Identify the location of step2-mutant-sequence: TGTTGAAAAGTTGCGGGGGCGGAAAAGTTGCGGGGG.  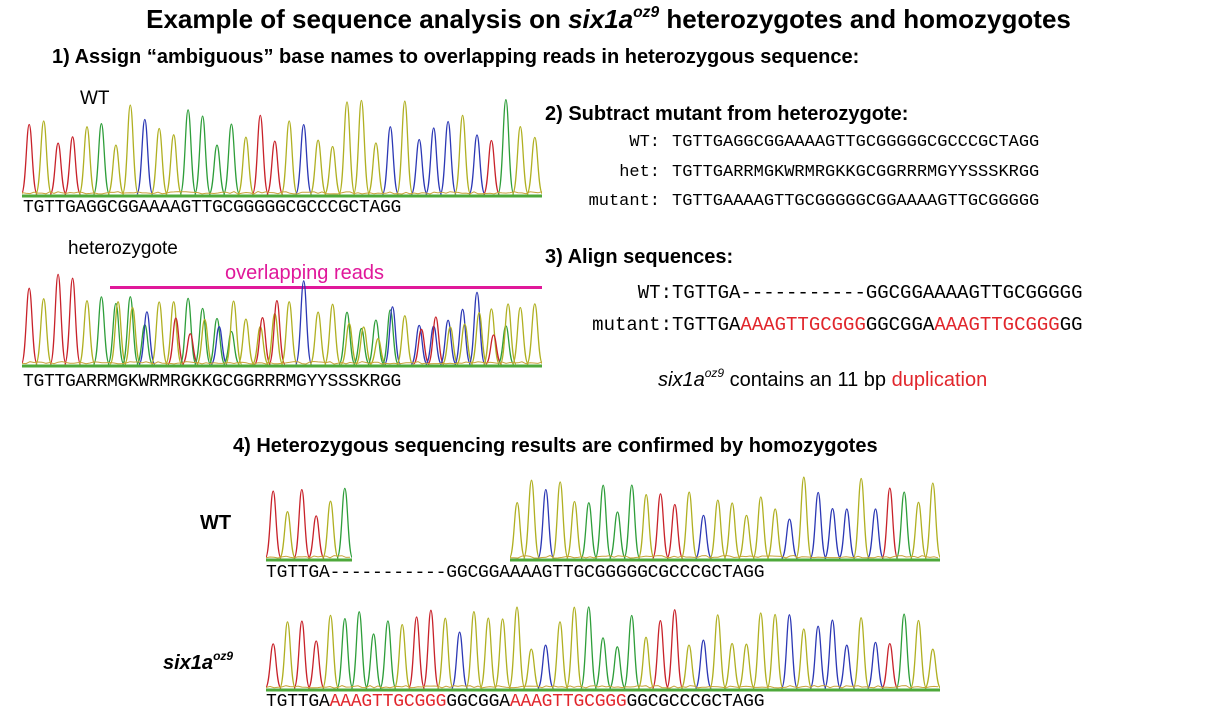
(856, 201).